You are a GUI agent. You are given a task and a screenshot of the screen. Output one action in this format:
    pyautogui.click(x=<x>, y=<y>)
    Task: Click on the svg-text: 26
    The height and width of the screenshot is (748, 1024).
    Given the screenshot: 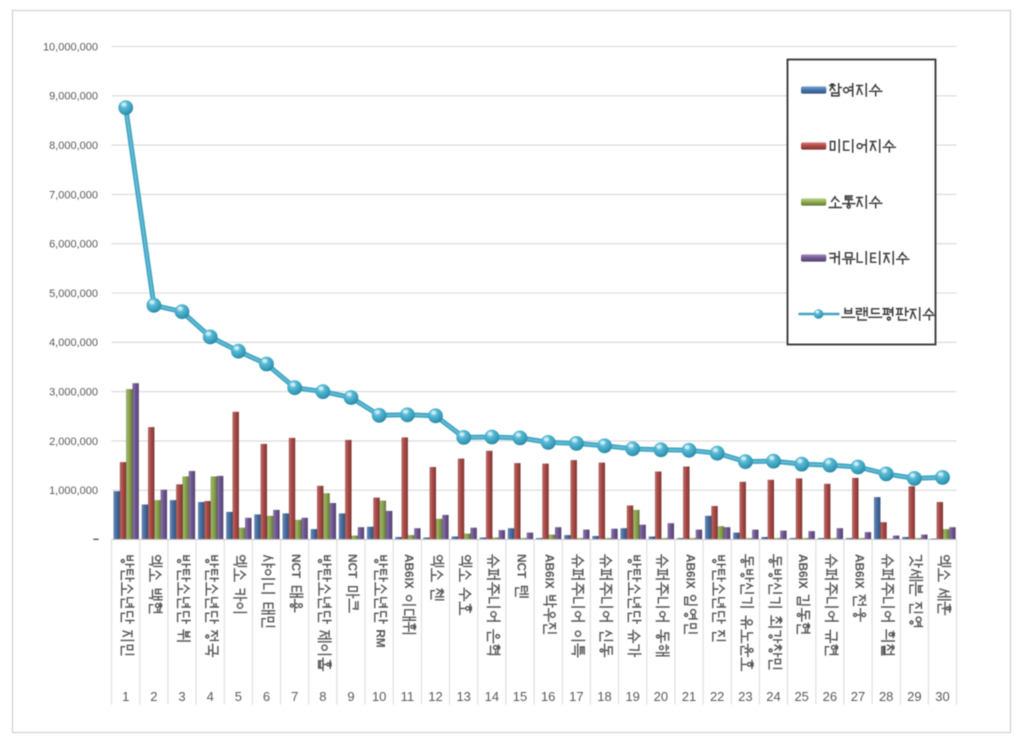 What is the action you would take?
    pyautogui.click(x=830, y=696)
    